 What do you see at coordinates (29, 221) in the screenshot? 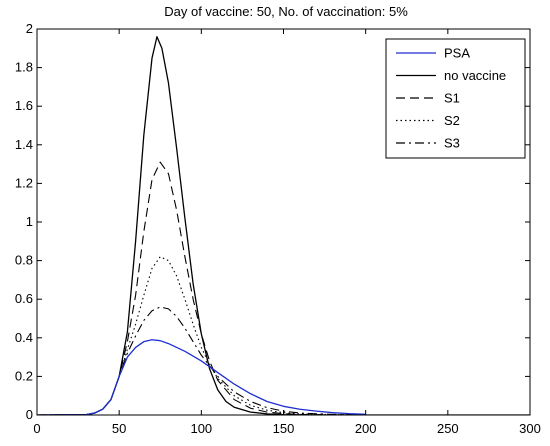
I see `y-tick-label: 1` at bounding box center [29, 221].